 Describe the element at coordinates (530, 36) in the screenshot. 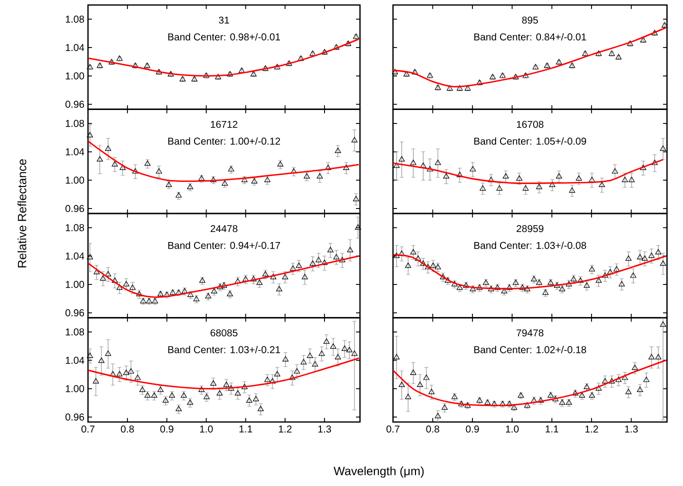

I see `annotation: Band Center: 0.84+/-0.01` at that location.